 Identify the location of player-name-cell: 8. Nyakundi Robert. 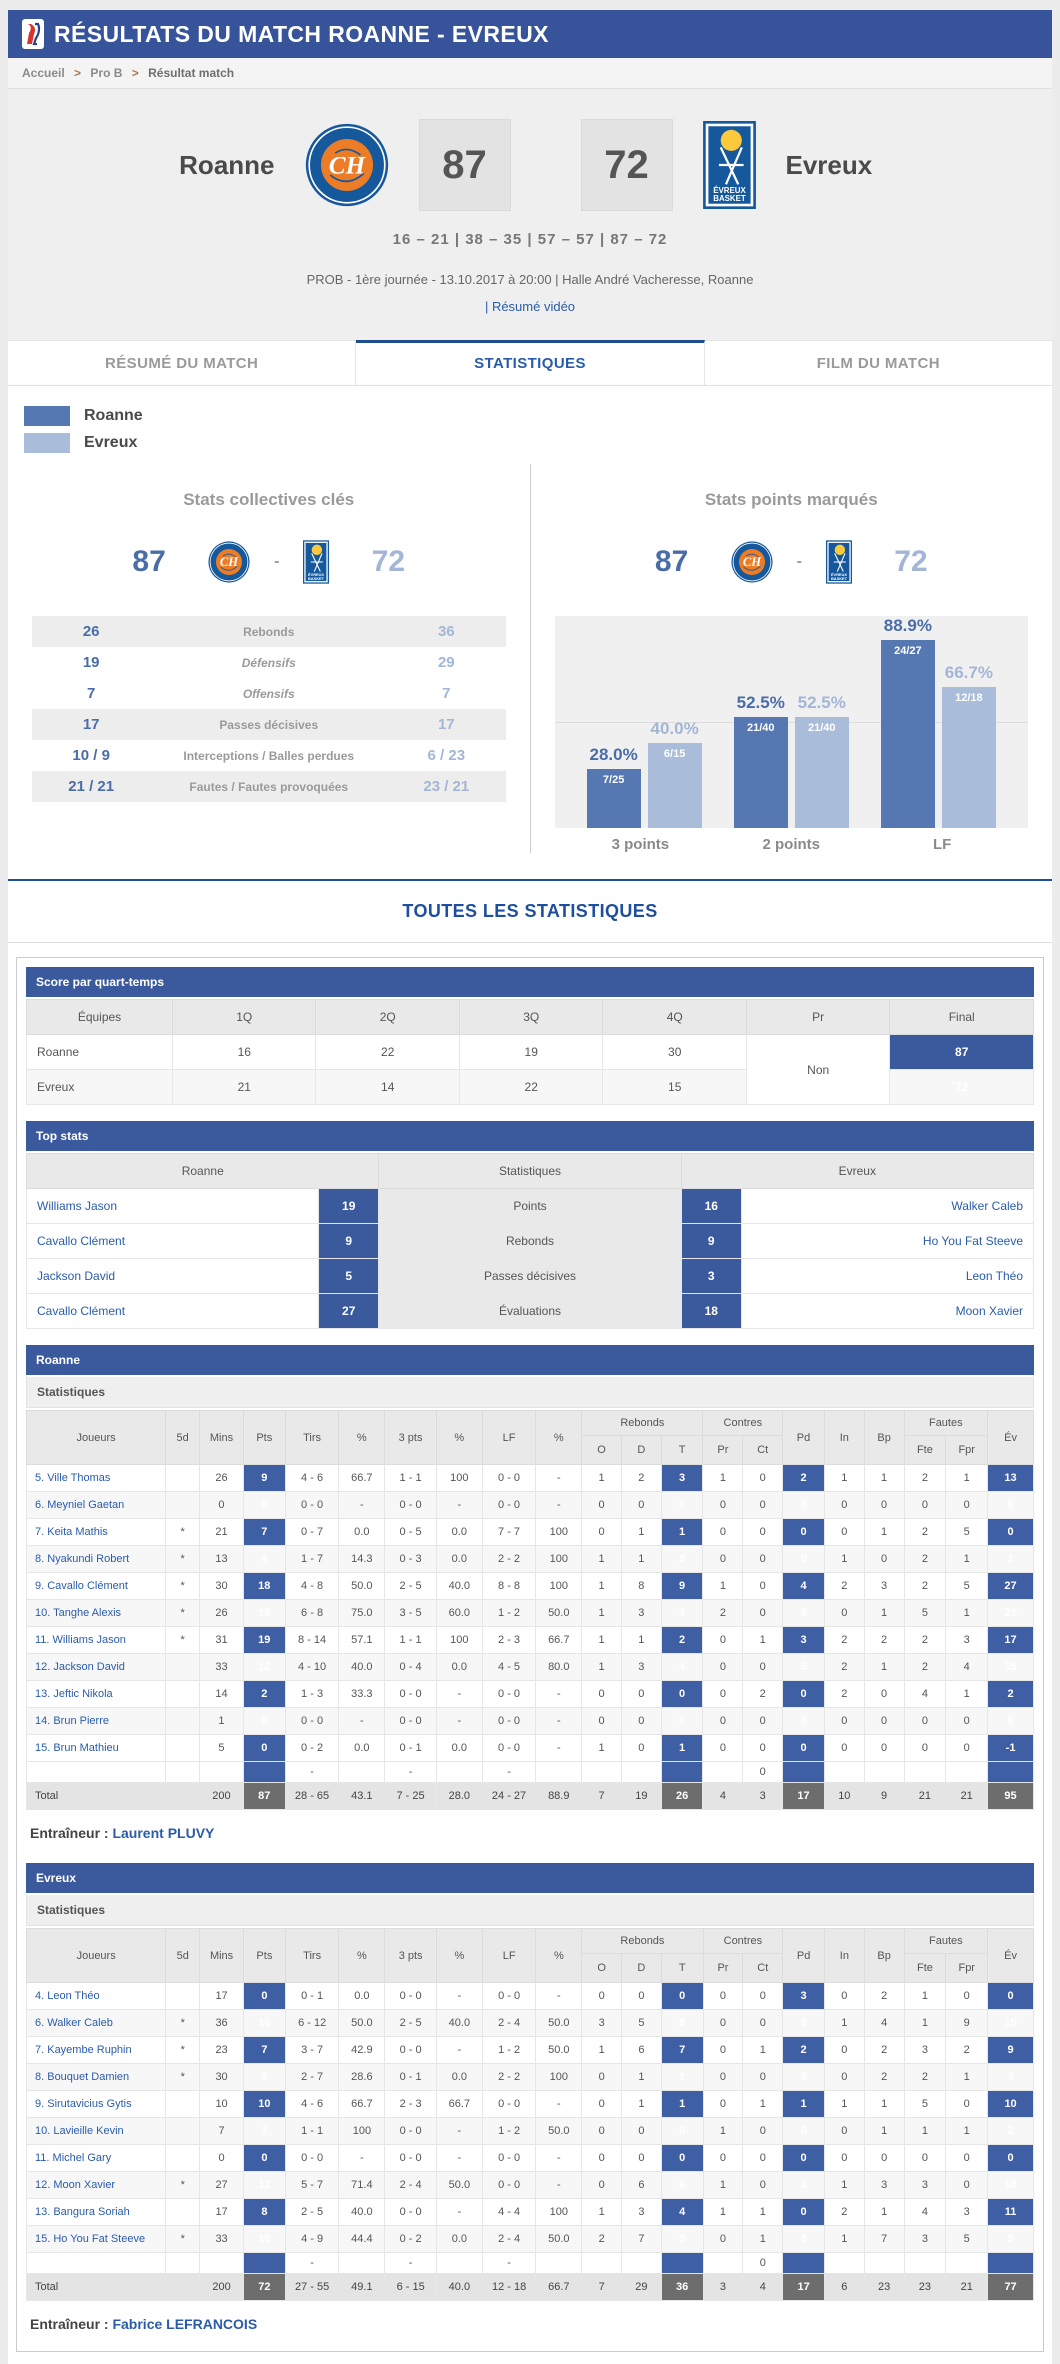
(96, 1559).